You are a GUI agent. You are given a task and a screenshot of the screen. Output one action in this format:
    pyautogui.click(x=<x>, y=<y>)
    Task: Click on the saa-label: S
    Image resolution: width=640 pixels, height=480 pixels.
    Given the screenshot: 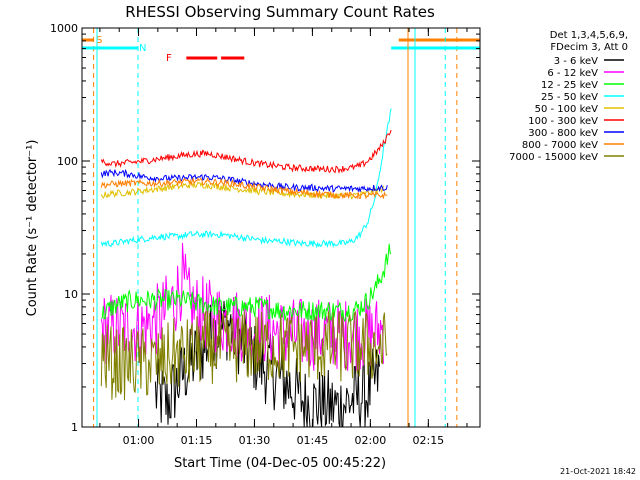 What is the action you would take?
    pyautogui.click(x=99, y=40)
    